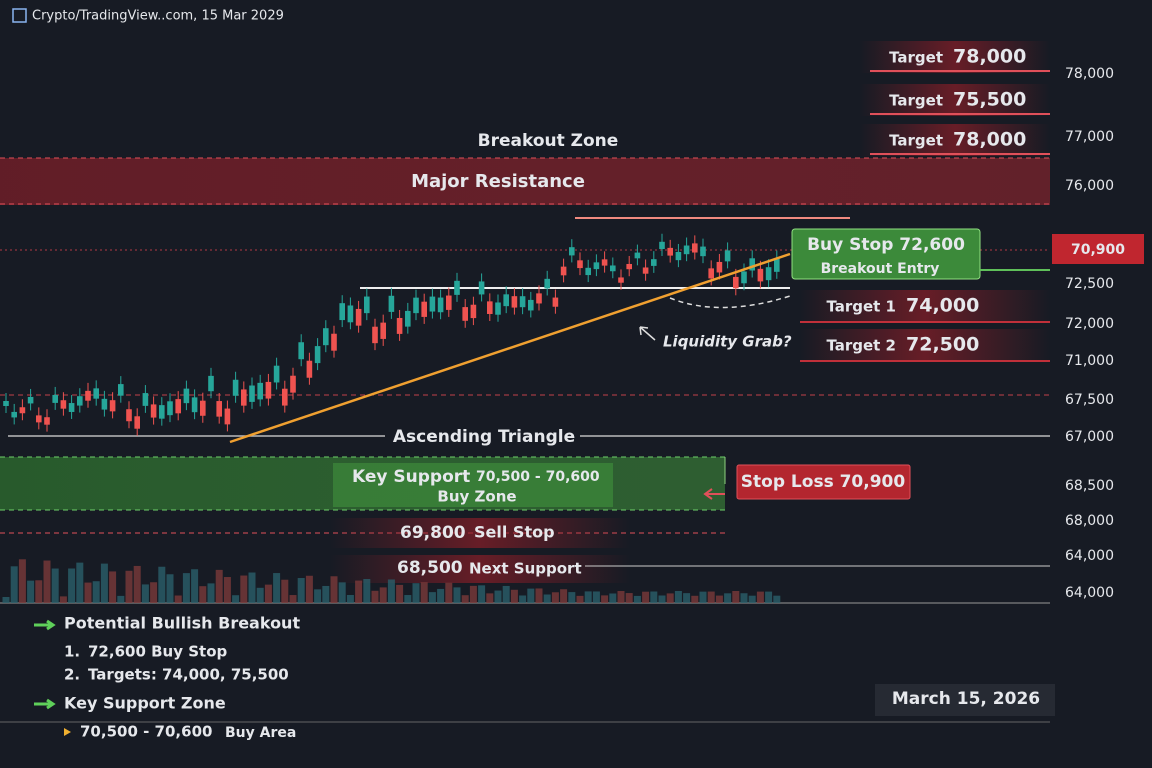  I want to click on logo-icon, so click(19, 15).